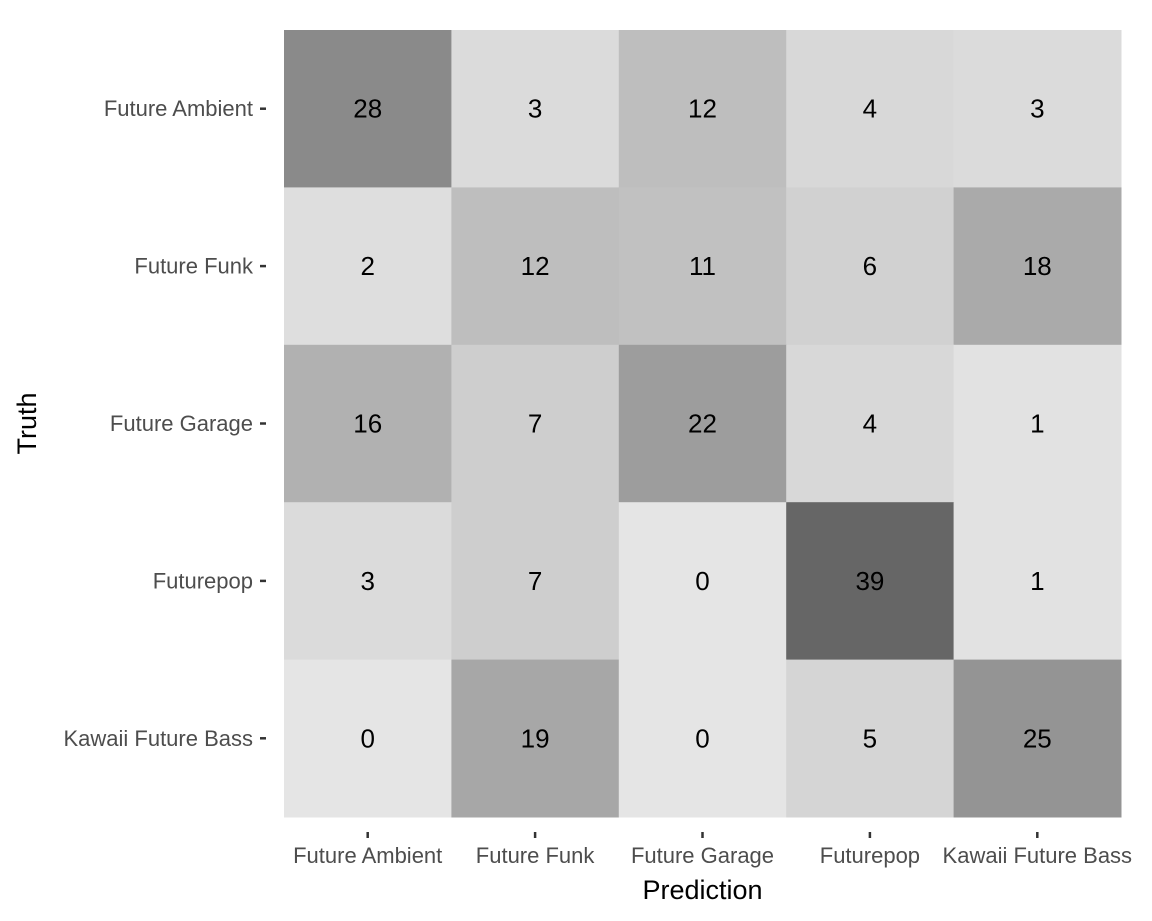 The image size is (1152, 921). I want to click on x-axis-title: Prediction, so click(702, 890).